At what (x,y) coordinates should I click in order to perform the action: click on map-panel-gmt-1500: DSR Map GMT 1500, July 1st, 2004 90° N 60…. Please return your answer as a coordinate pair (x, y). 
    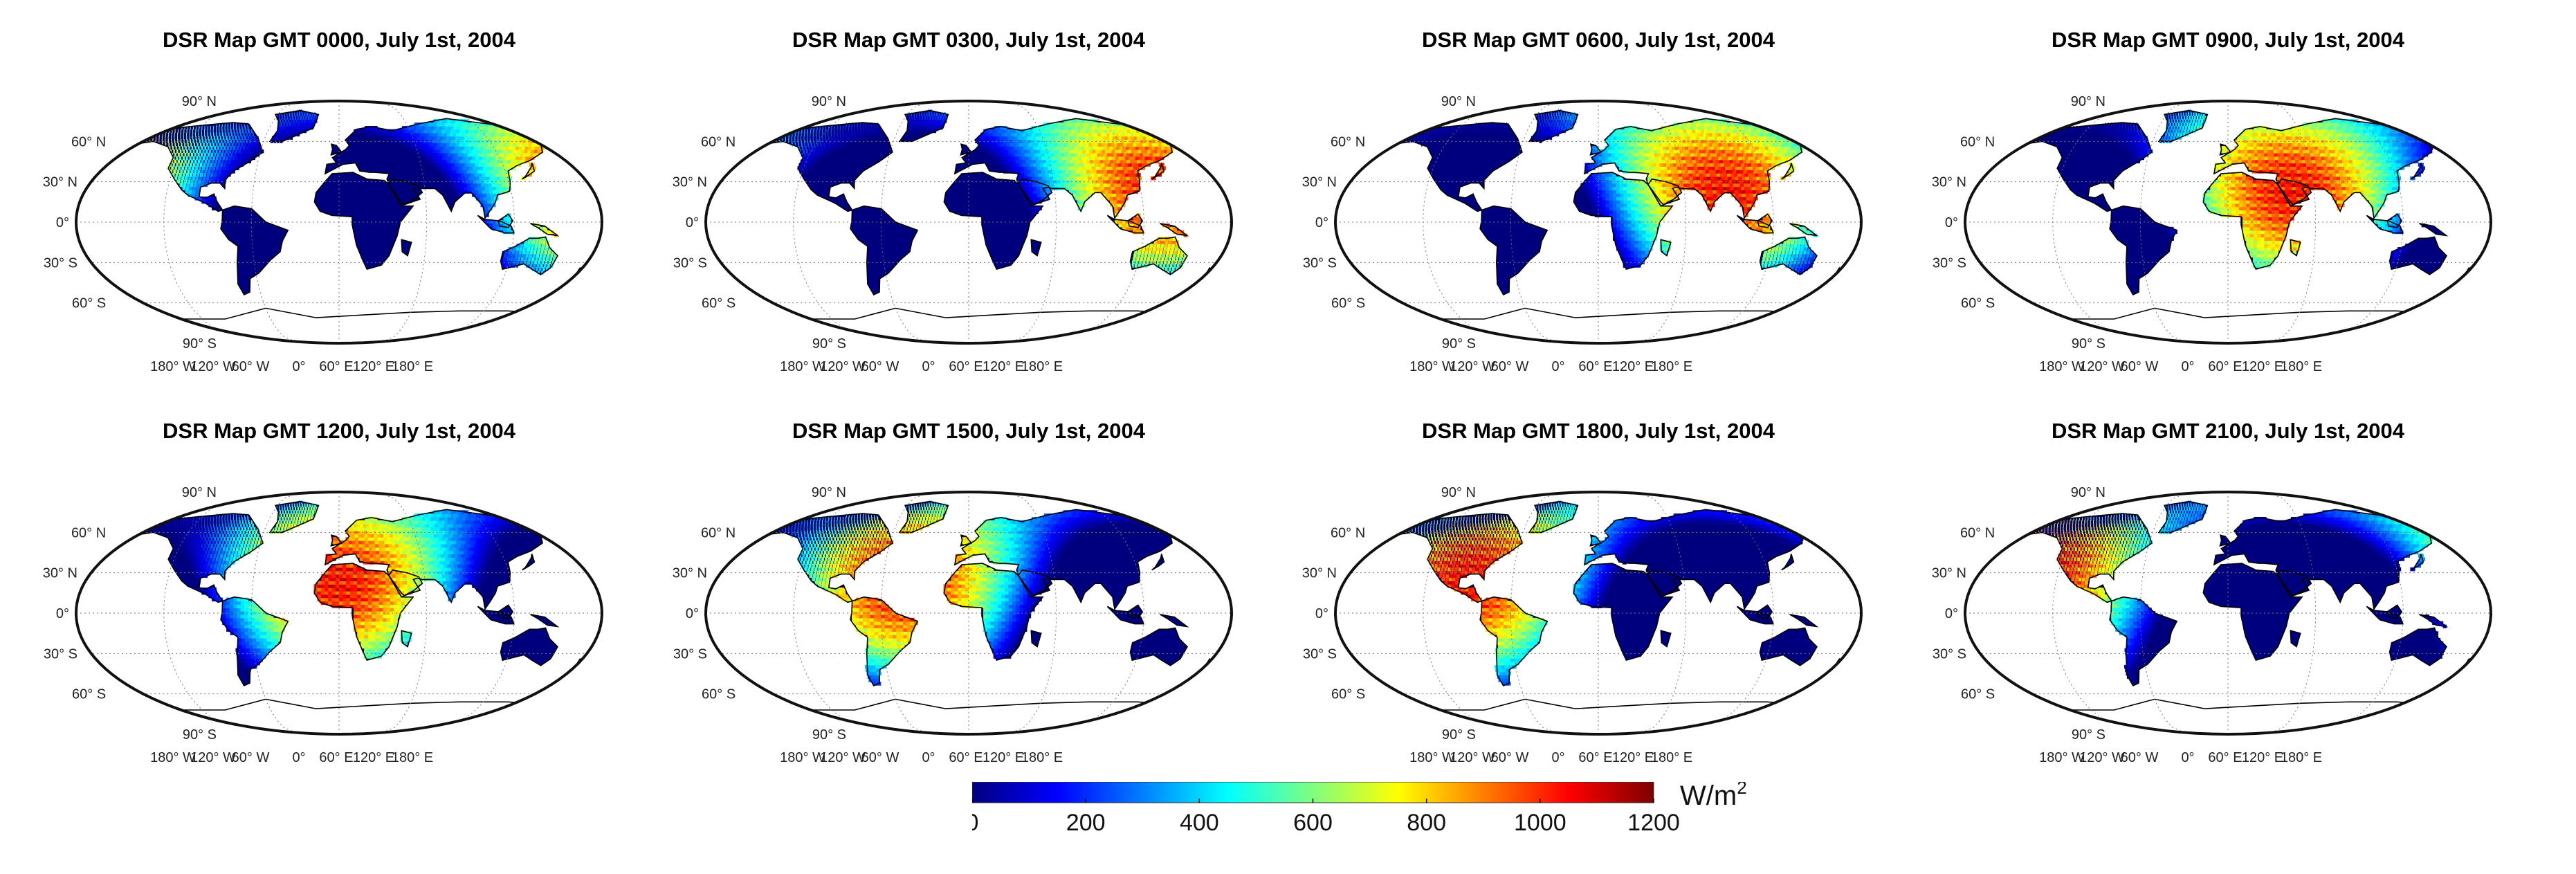
    Looking at the image, I should click on (968, 612).